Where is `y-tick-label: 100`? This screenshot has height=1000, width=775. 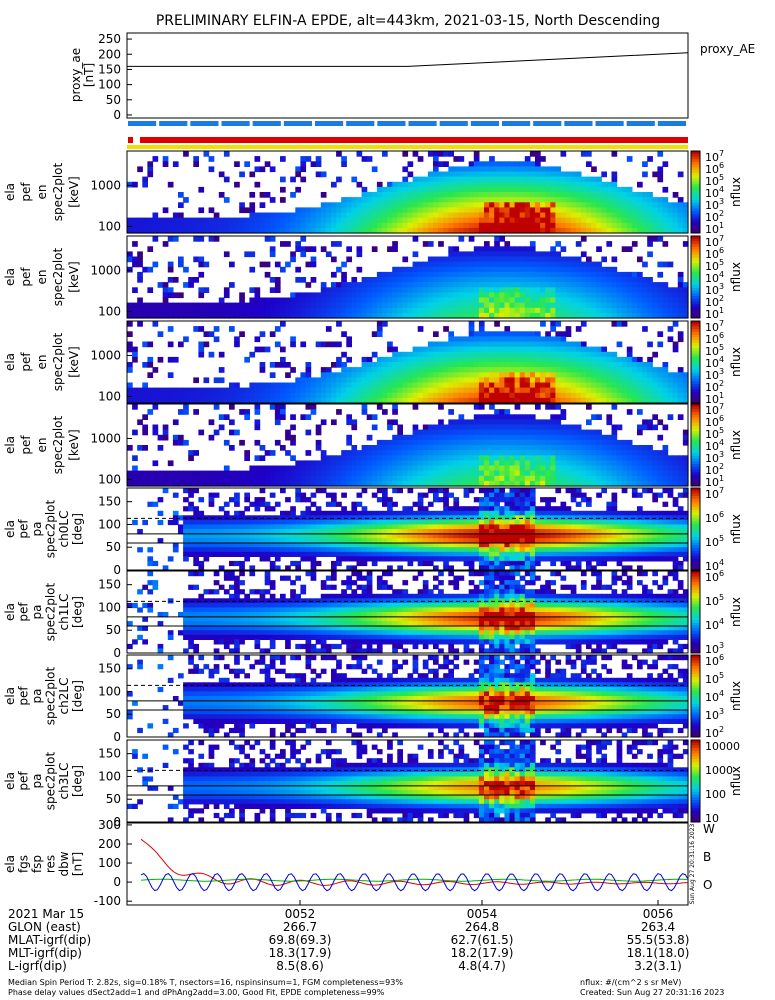
y-tick-label: 100 is located at coordinates (109, 85).